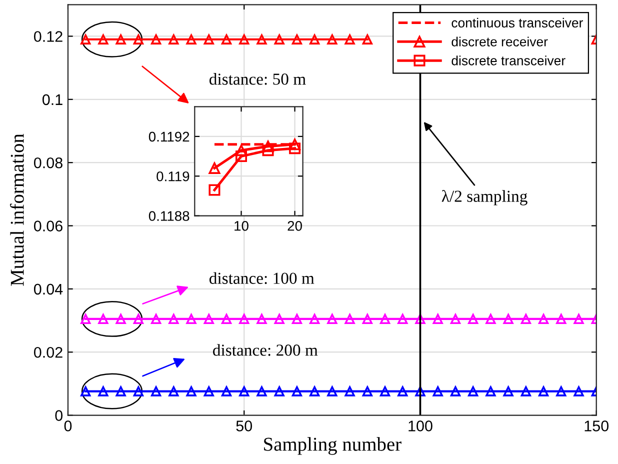  Describe the element at coordinates (500, 41) in the screenshot. I see `legend-label: discrete receiver` at that location.